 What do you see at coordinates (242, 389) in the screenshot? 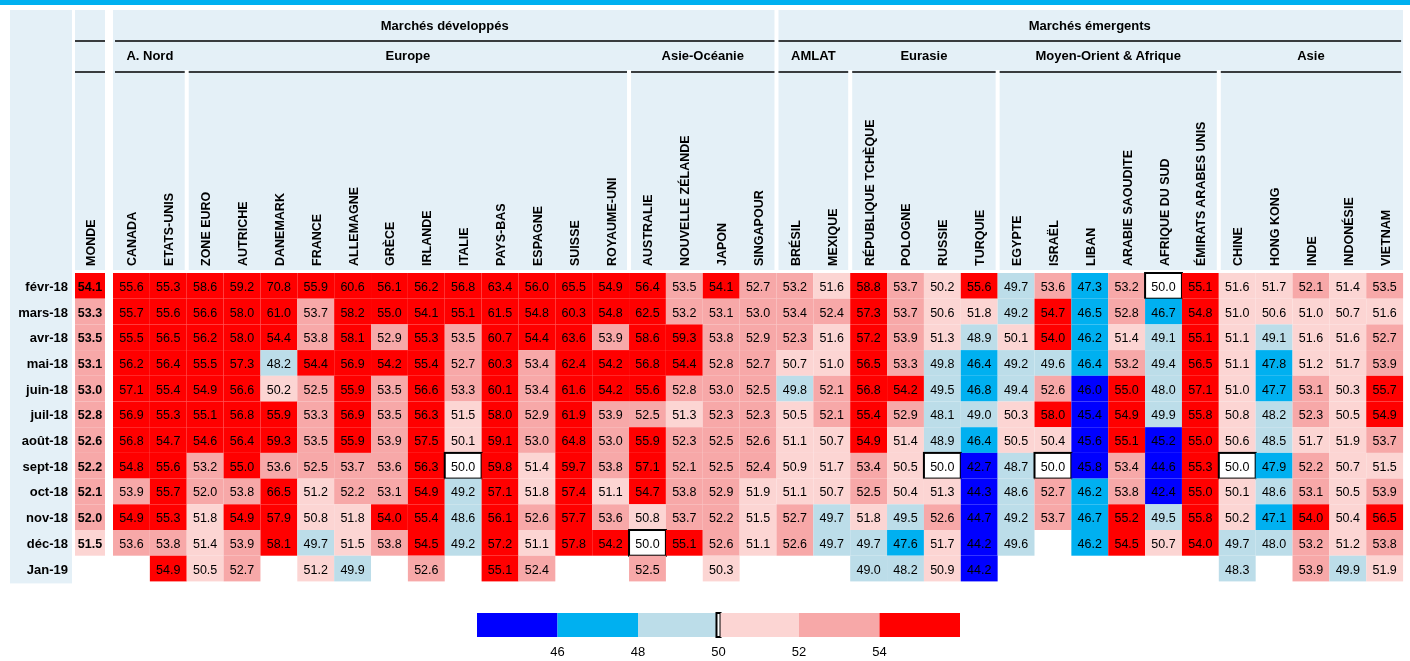
I see `data-label: 56.6` at bounding box center [242, 389].